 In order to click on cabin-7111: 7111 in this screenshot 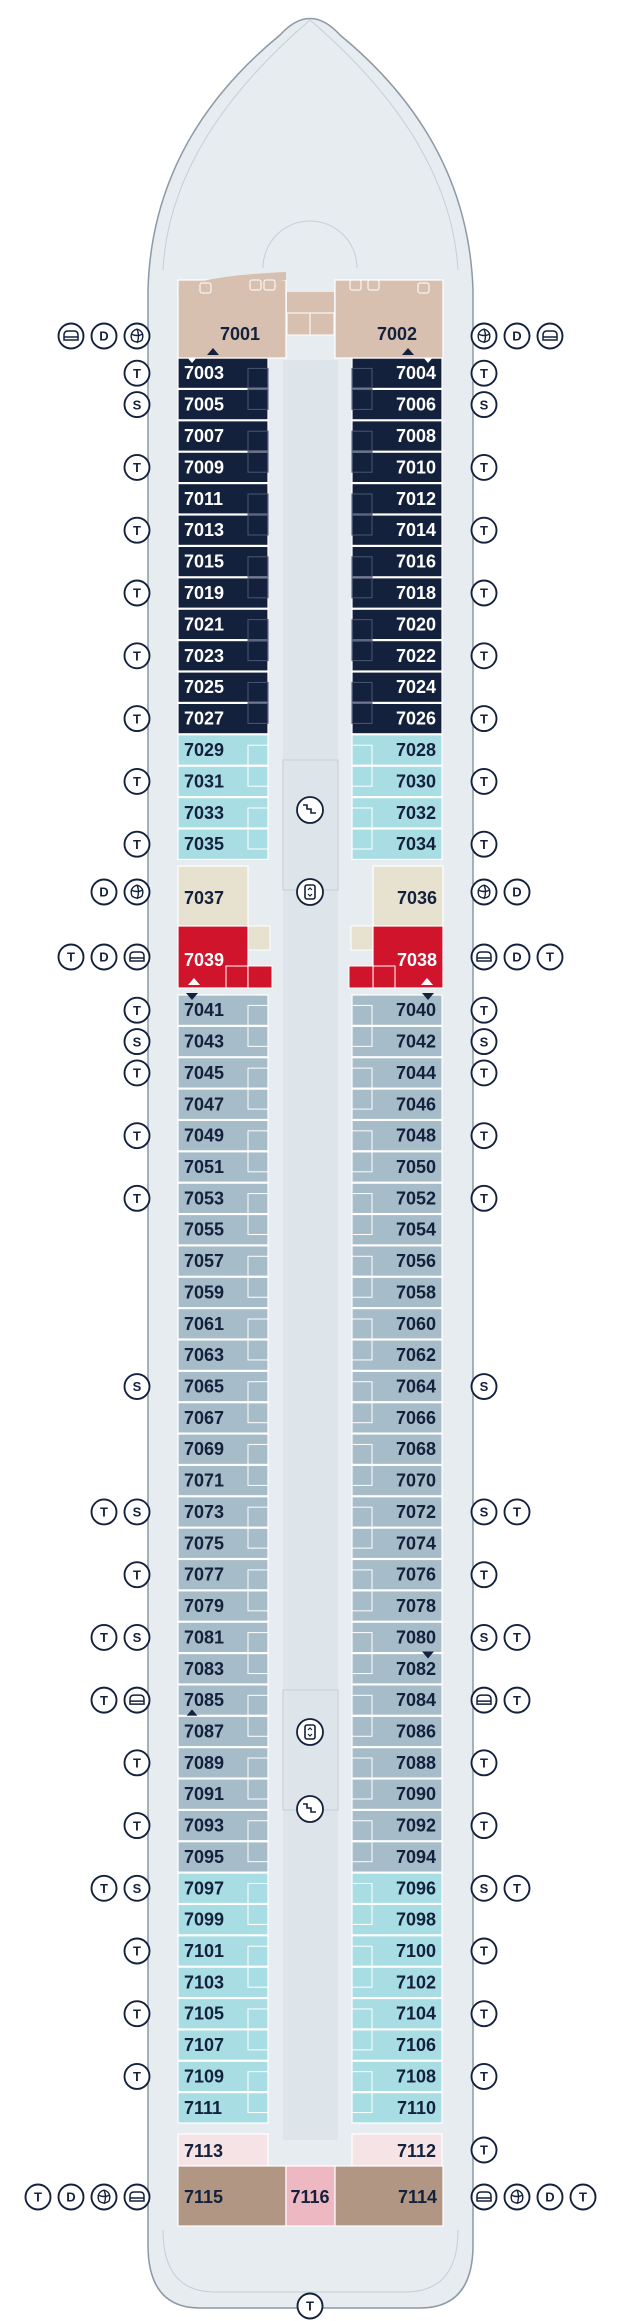, I will do `click(223, 2108)`.